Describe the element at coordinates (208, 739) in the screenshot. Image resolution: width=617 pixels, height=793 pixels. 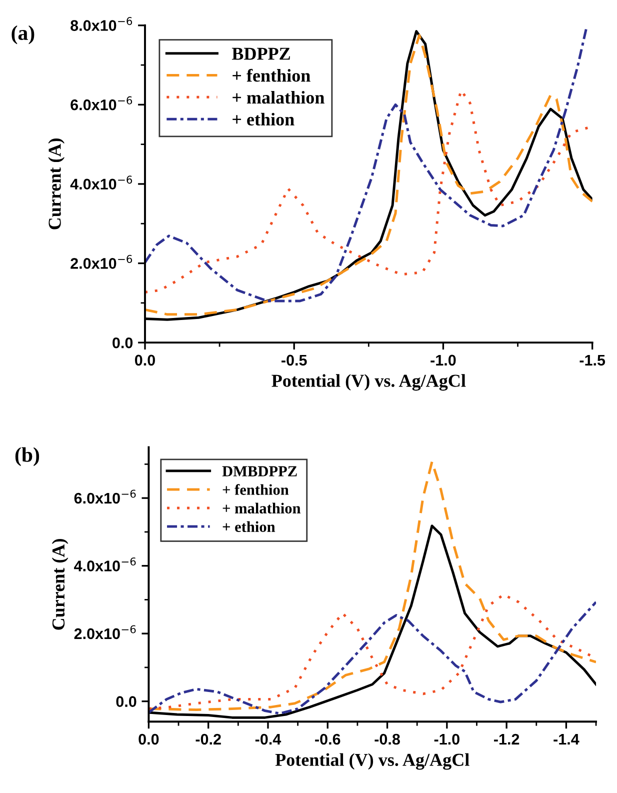
I see `x-tick-label: -0.2` at that location.